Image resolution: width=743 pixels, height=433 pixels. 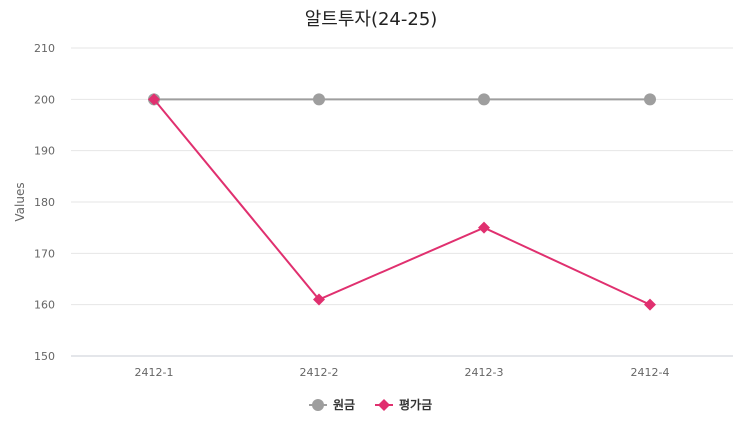 I want to click on x-tick-label: 2412-4, so click(x=650, y=372).